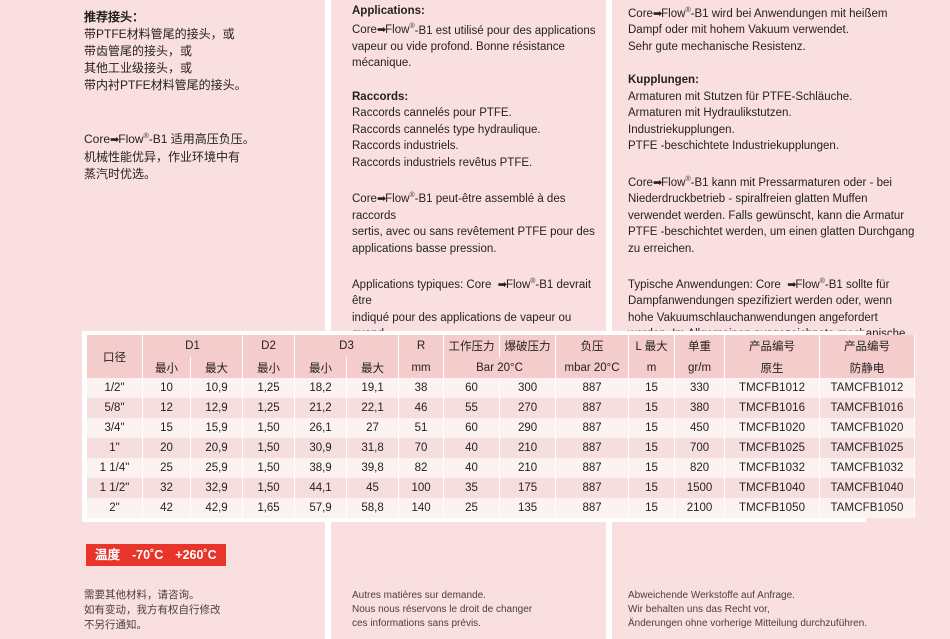  What do you see at coordinates (772, 468) in the screenshot?
I see `cell-code1: TMCFB1032` at bounding box center [772, 468].